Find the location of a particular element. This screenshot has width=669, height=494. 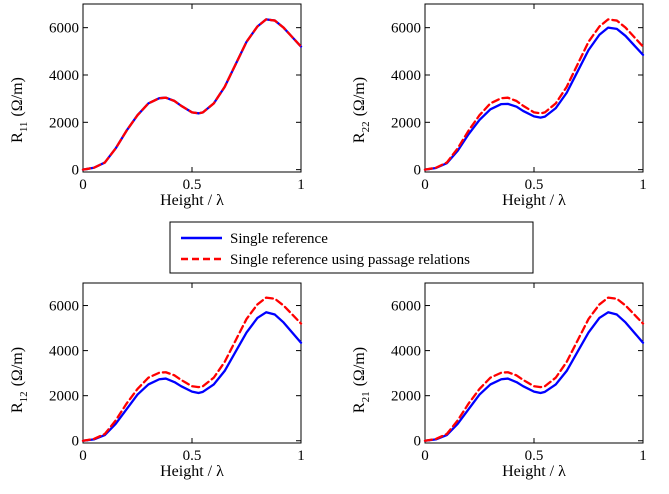

y-label-subscript: 12 is located at coordinates (24, 396).